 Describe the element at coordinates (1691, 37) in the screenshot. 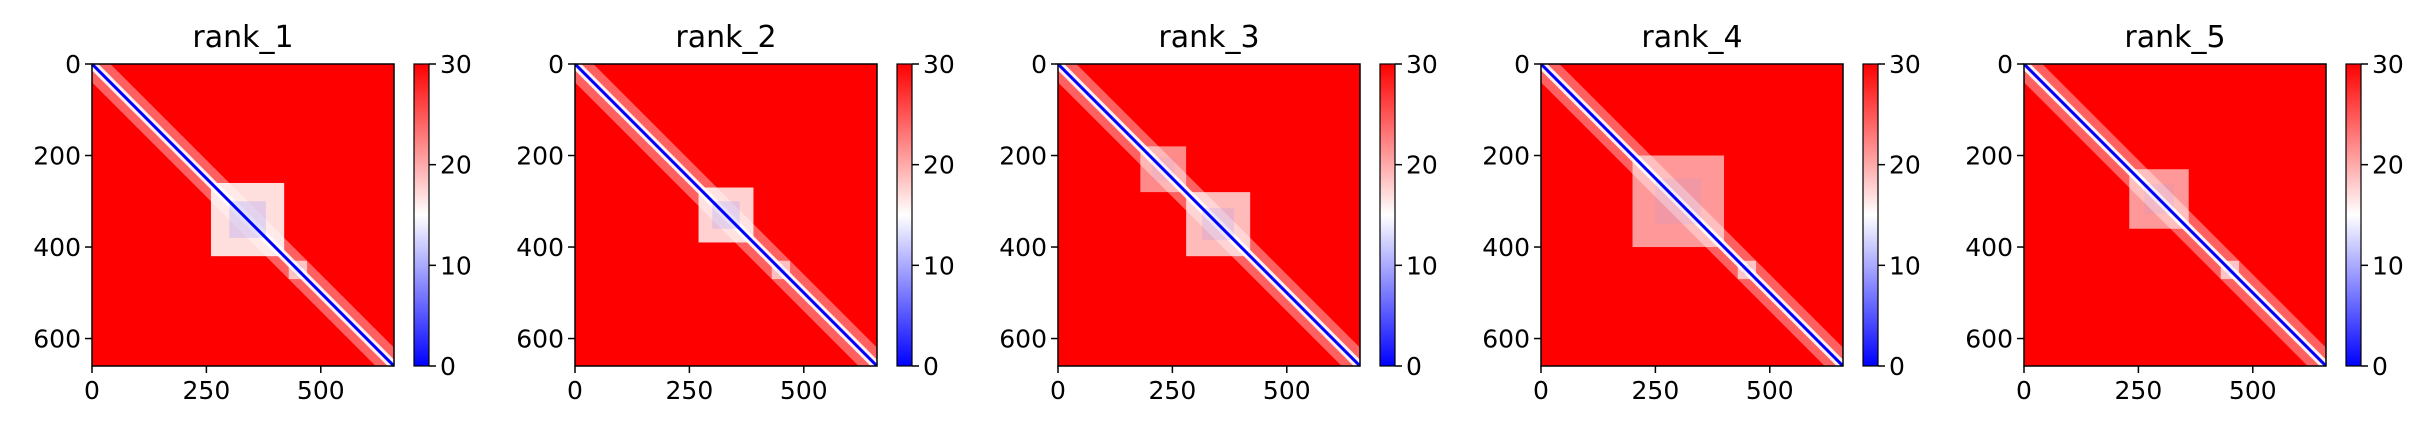

I see `chart-title: rank_4` at that location.